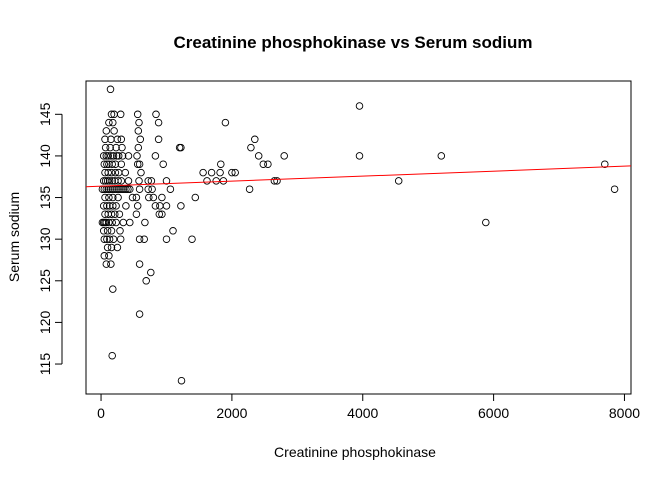 Image resolution: width=672 pixels, height=480 pixels. Describe the element at coordinates (45, 323) in the screenshot. I see `y-tick-label: 120` at that location.